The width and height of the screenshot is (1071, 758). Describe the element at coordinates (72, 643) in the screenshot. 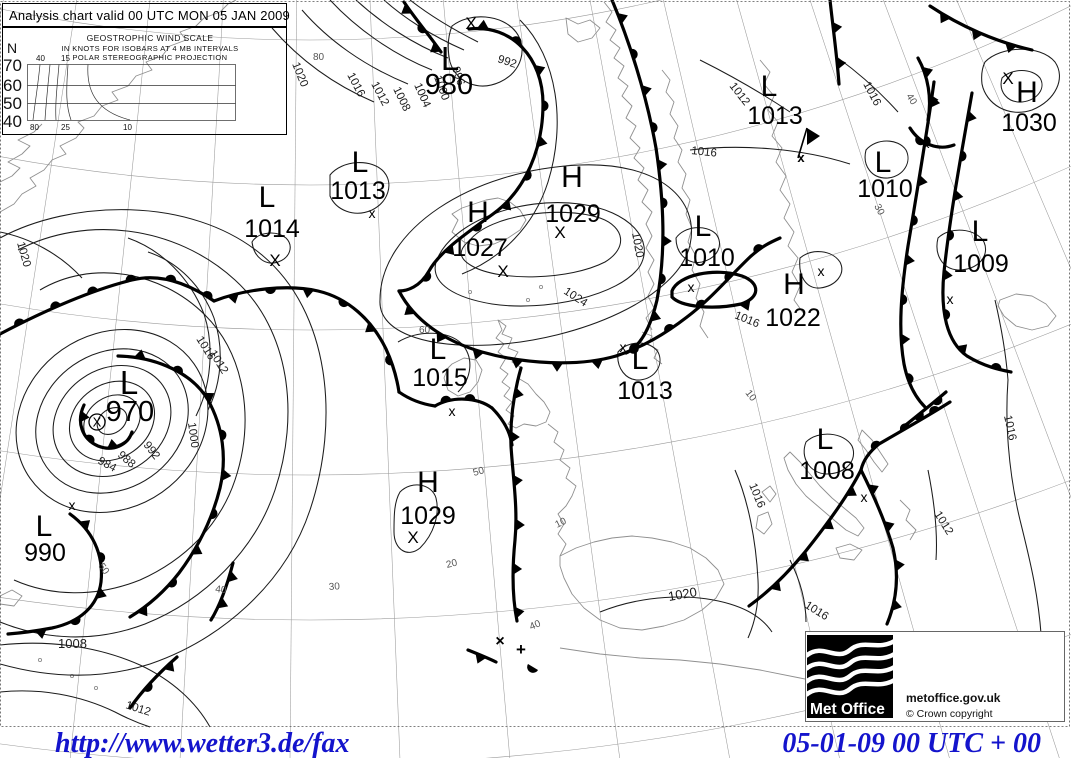

I see `isobar-value-label: 1008` at that location.